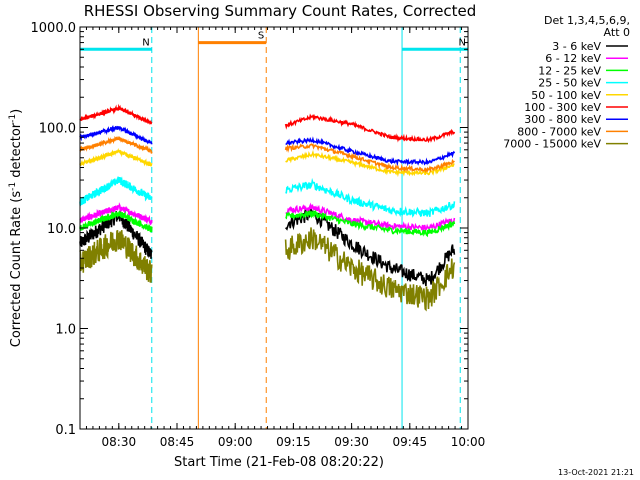 The width and height of the screenshot is (640, 480). What do you see at coordinates (274, 41) in the screenshot?
I see `flag-bars: N NS` at bounding box center [274, 41].